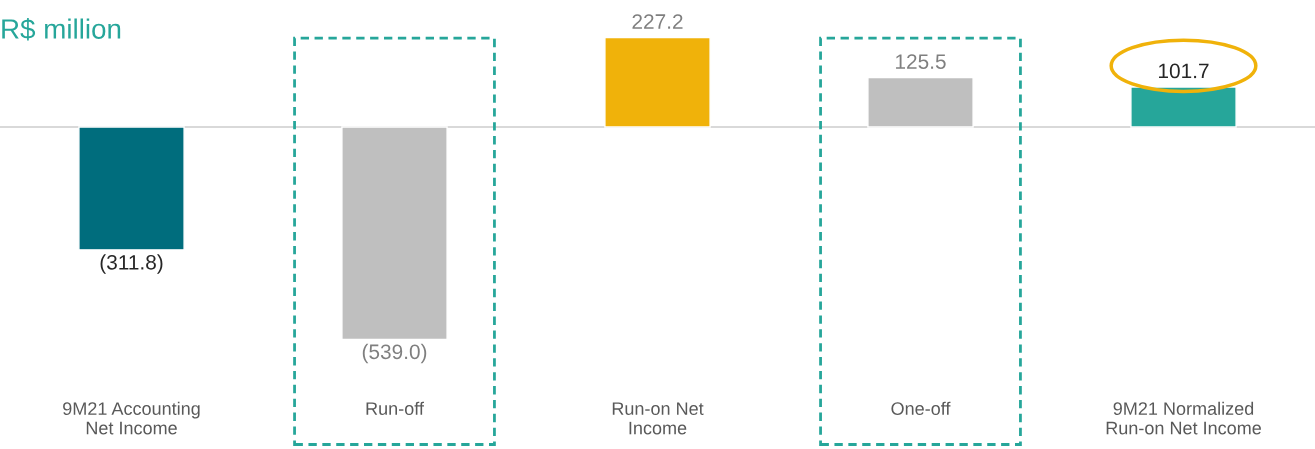 Image resolution: width=1315 pixels, height=449 pixels. I want to click on x-tick-label: 9M21 Accounting Net Income, so click(131, 418).